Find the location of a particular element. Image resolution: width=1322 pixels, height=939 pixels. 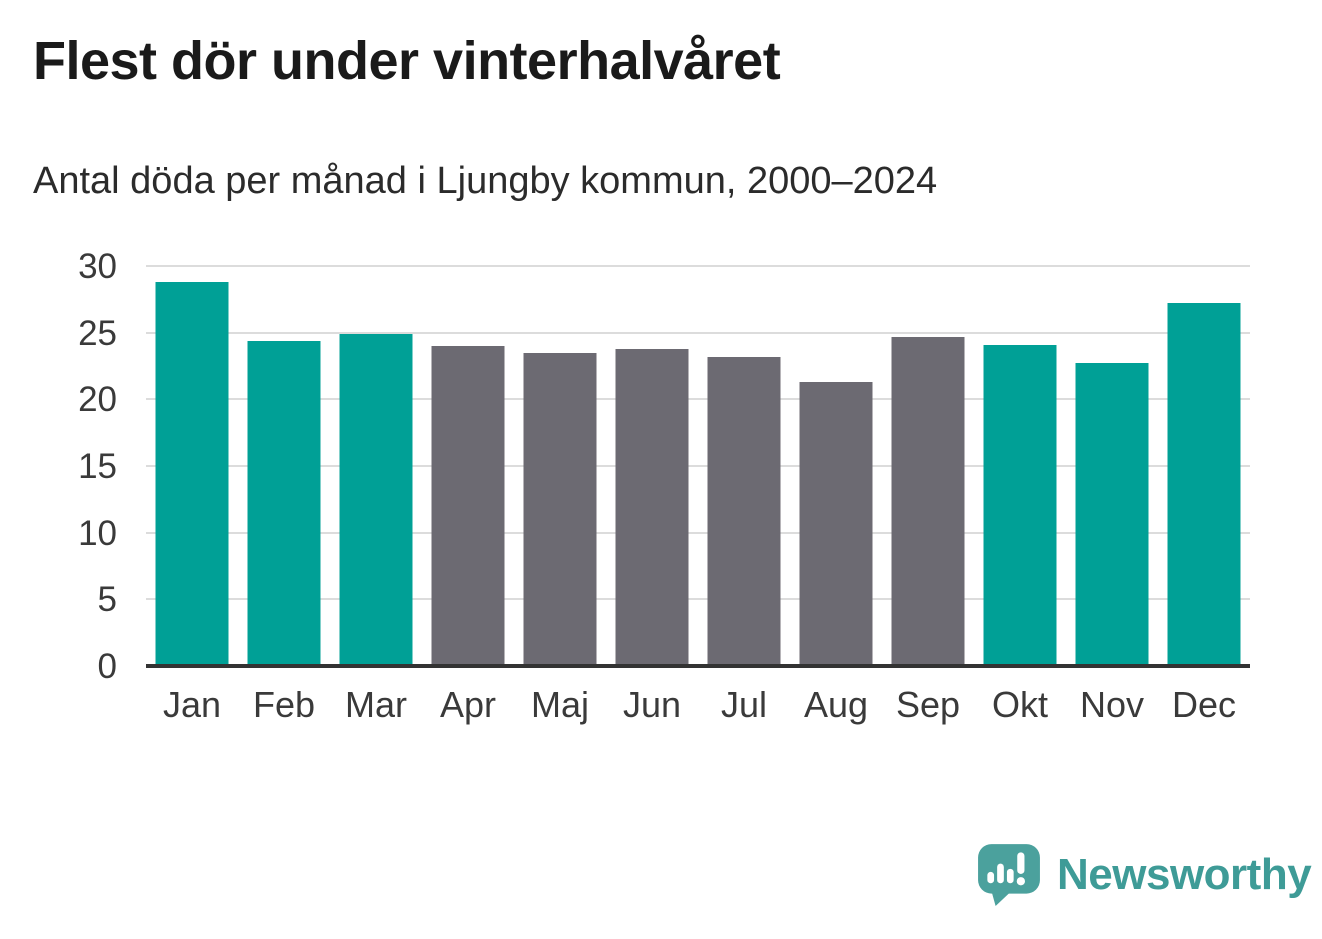

bar-cell-feb is located at coordinates (284, 466).